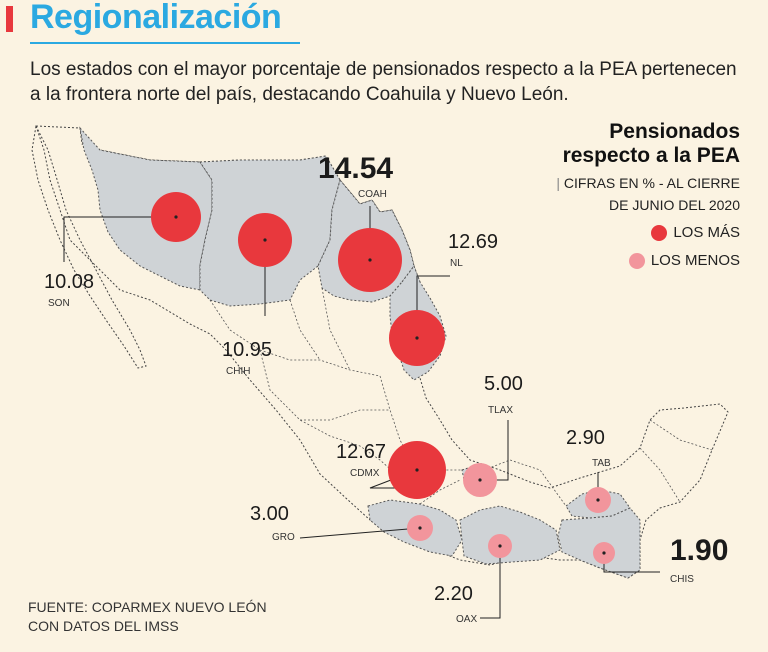  I want to click on state-code-label-oax: OAX, so click(466, 619).